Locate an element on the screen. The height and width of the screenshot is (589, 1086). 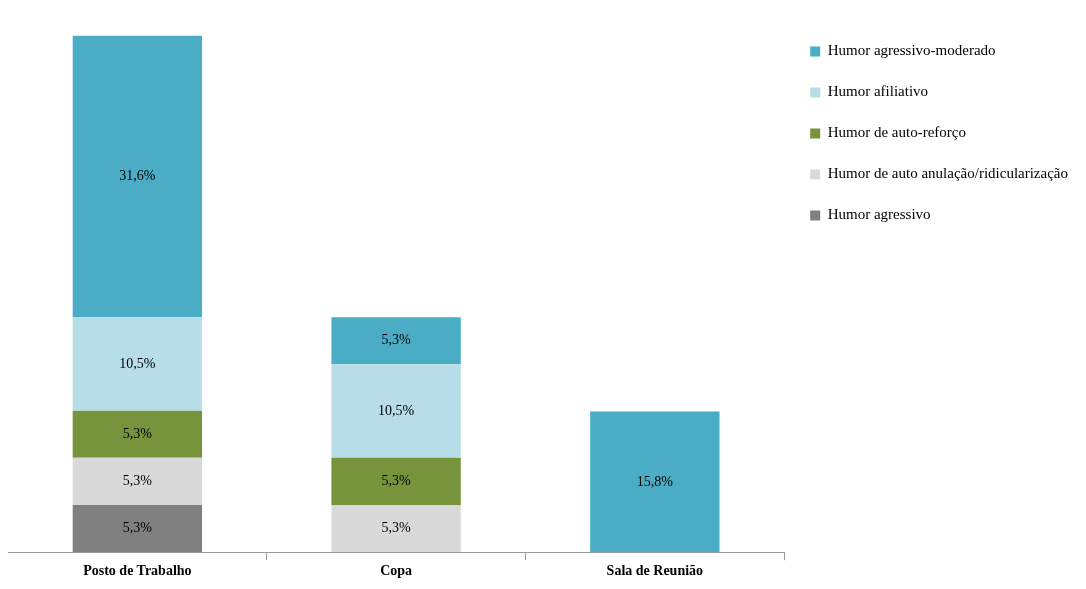
x-tick-label: Sala de Reunião is located at coordinates (655, 571).